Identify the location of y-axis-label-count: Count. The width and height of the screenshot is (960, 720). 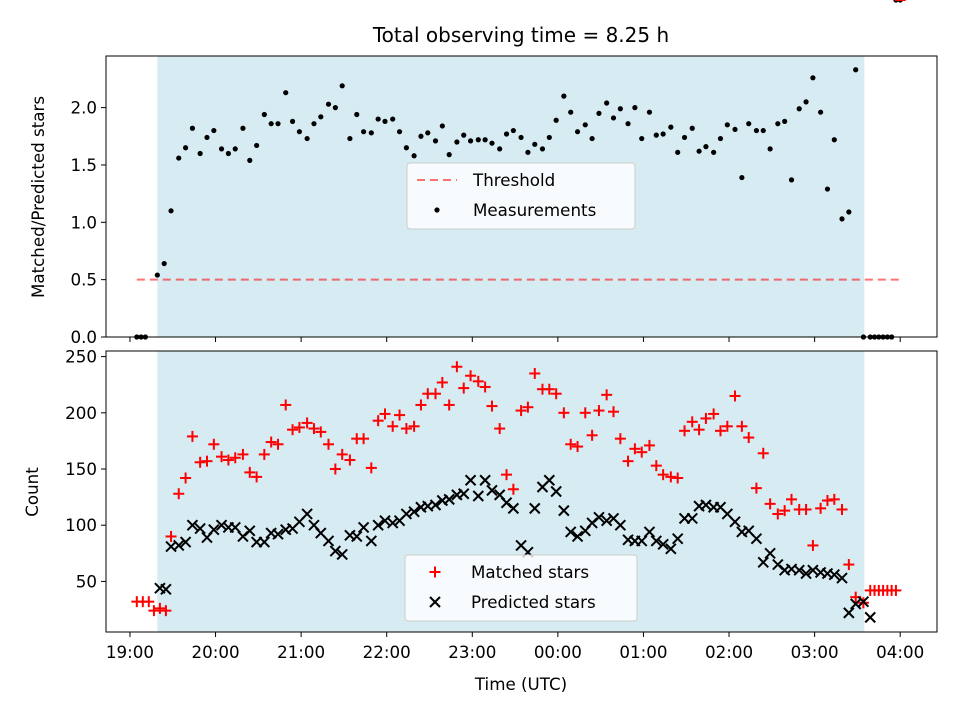
(32, 492).